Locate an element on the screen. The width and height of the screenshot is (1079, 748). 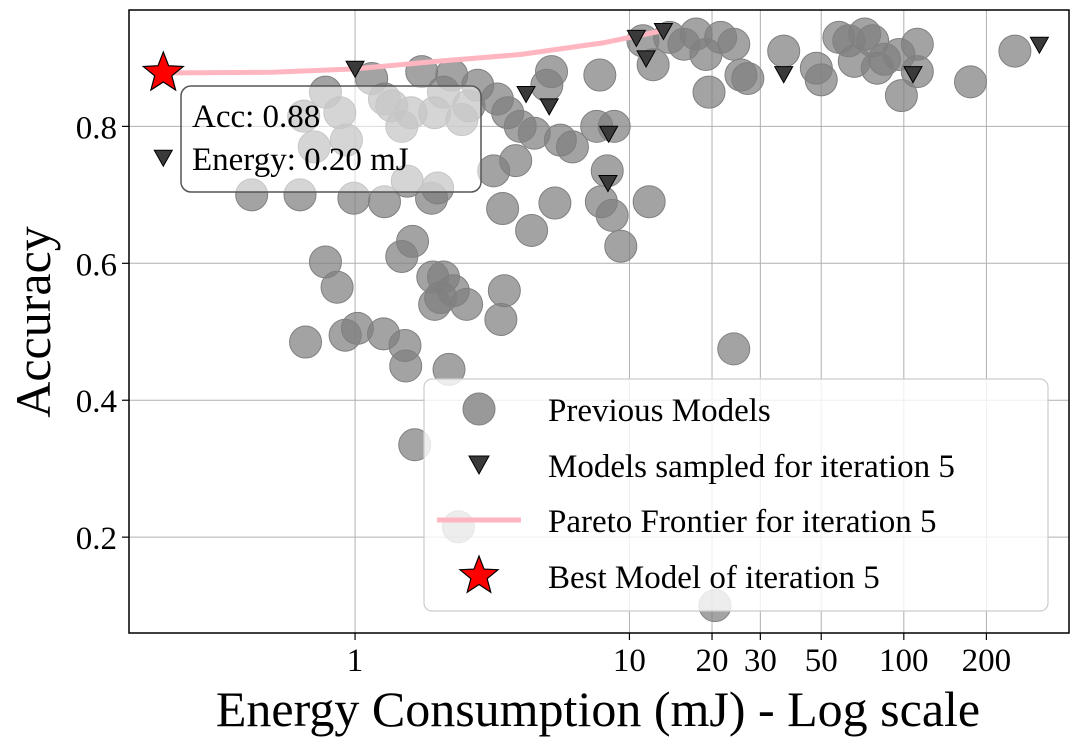
annotation-box is located at coordinates (331, 139).